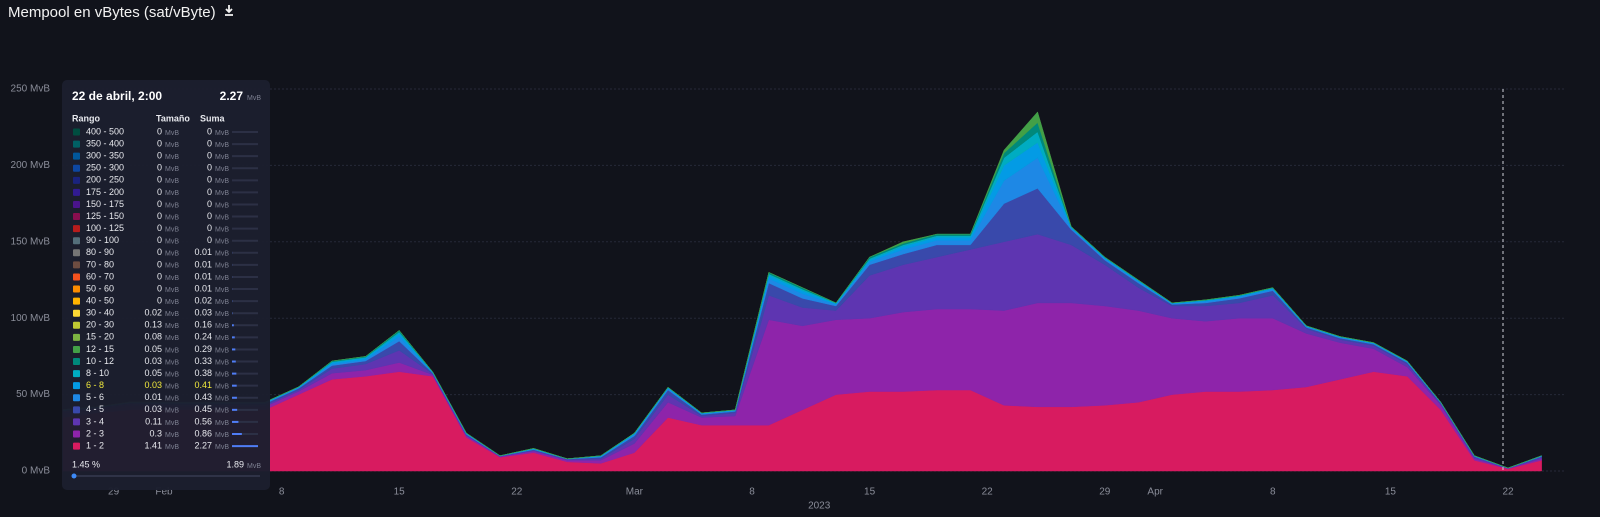 The width and height of the screenshot is (1600, 517). I want to click on legend-range: 6 - 8, so click(95, 385).